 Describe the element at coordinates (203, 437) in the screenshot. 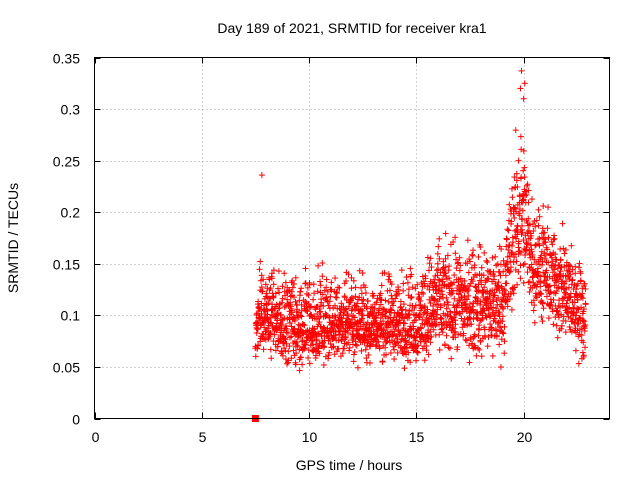

I see `x-tick-label: 5` at that location.